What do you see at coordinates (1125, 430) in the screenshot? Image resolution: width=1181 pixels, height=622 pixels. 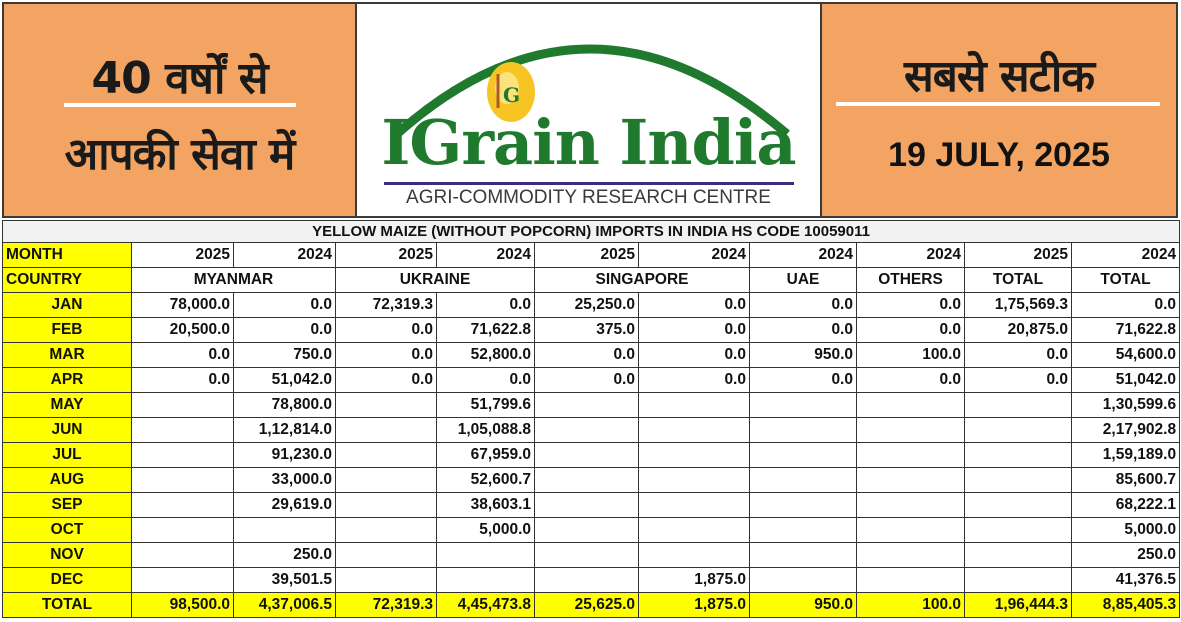 I see `value-cell: 2,17,902.8` at bounding box center [1125, 430].